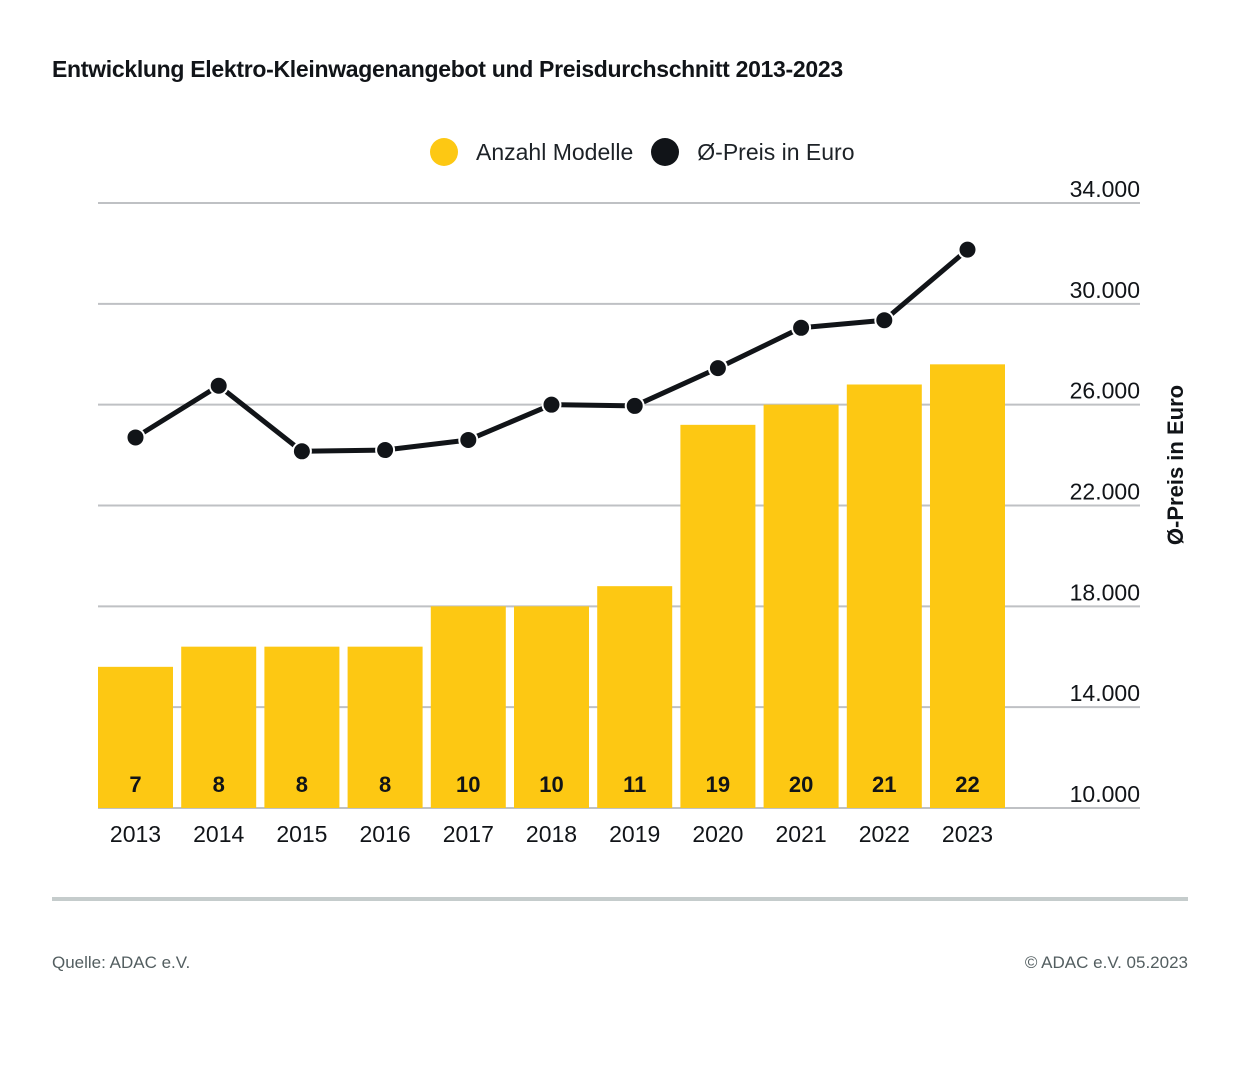  I want to click on footer-divider, so click(620, 899).